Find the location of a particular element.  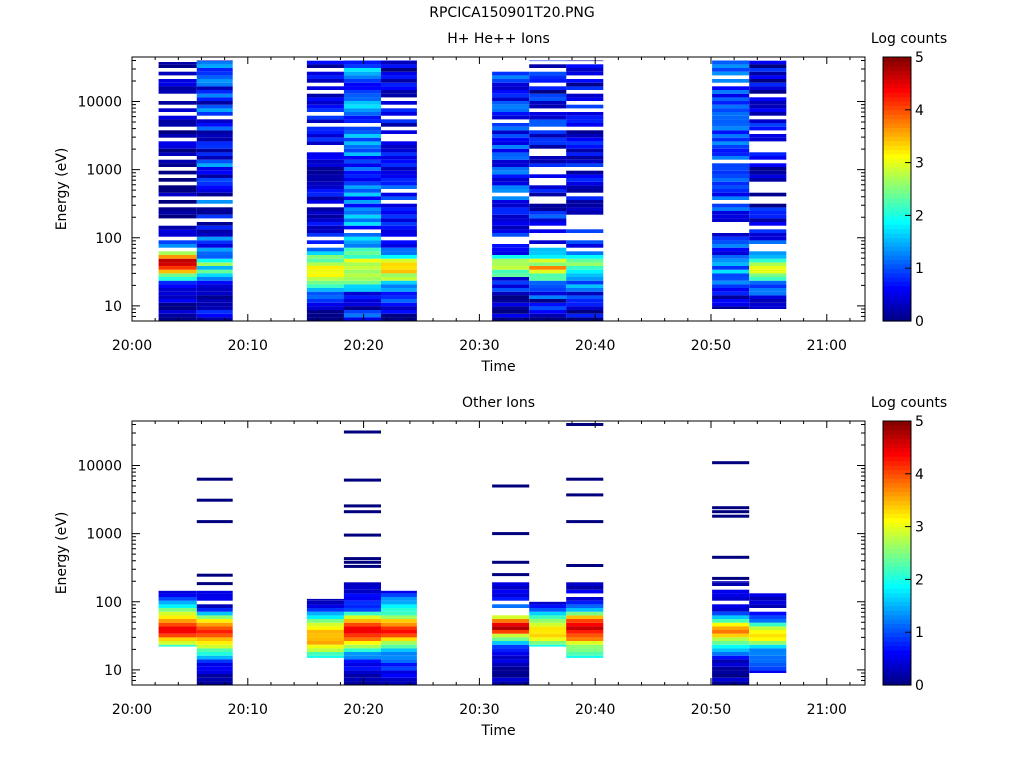

y-tick-label: 100 is located at coordinates (108, 239).